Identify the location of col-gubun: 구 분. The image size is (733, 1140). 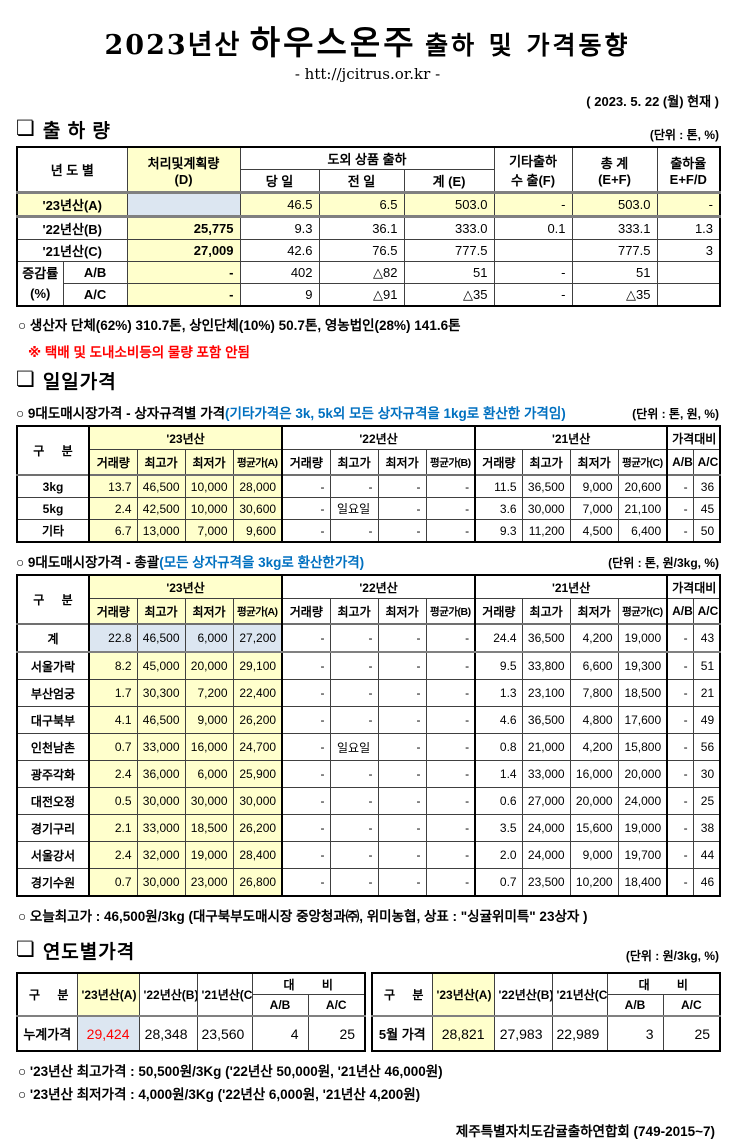
(53, 599).